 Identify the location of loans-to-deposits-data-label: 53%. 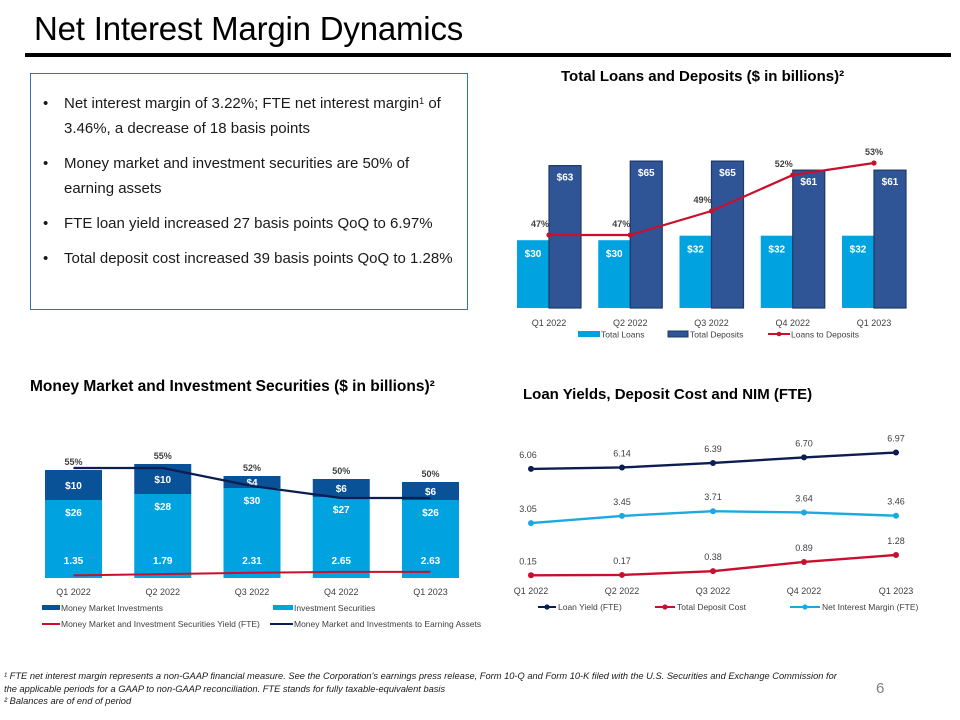
(874, 152).